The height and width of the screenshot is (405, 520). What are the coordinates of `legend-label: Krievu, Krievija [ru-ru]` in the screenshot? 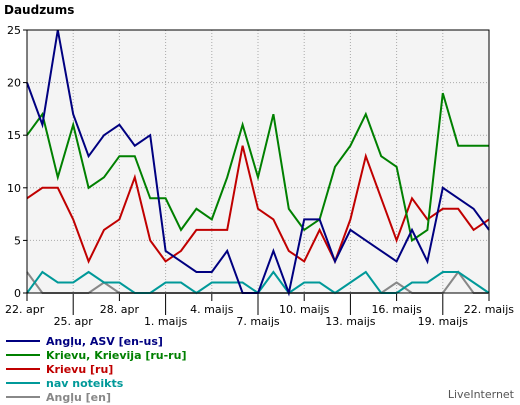 It's located at (116, 355).